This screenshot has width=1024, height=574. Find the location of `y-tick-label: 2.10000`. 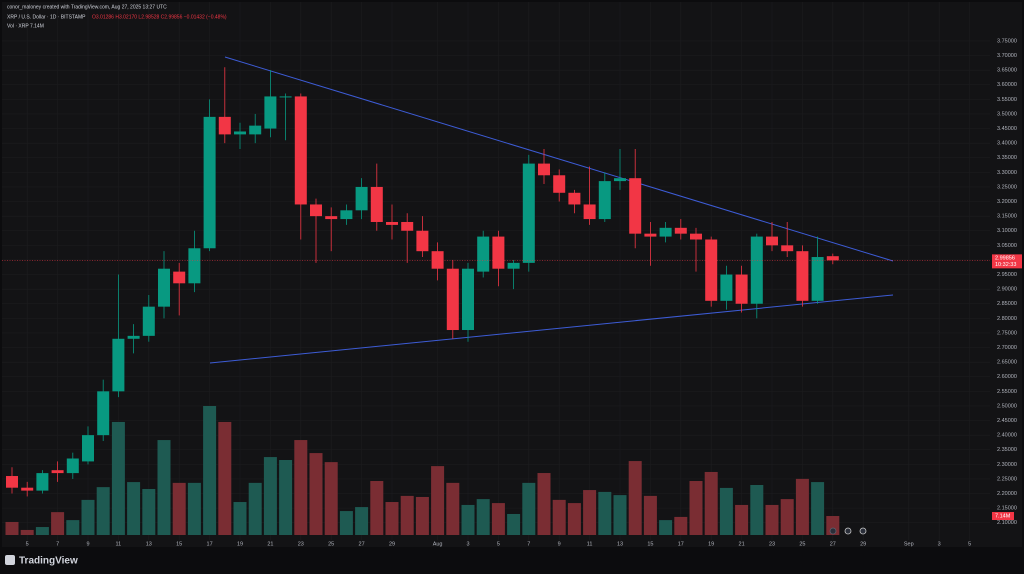

y-tick-label: 2.10000 is located at coordinates (1007, 523).